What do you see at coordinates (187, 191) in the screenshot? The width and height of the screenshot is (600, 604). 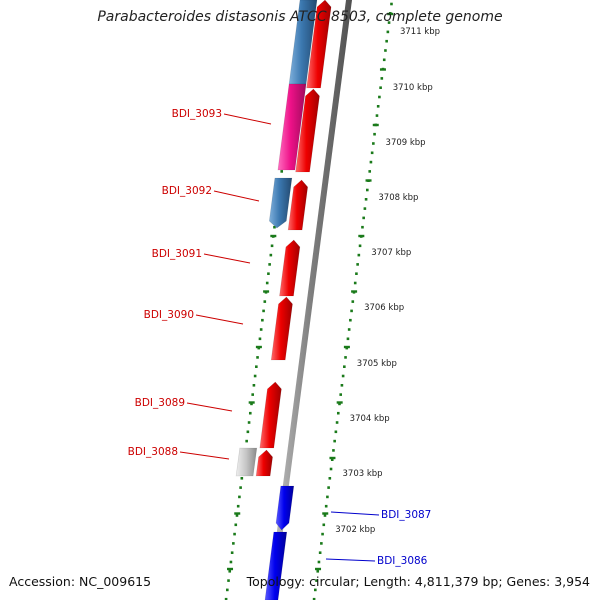 I see `gene-label: BDI_3092` at bounding box center [187, 191].